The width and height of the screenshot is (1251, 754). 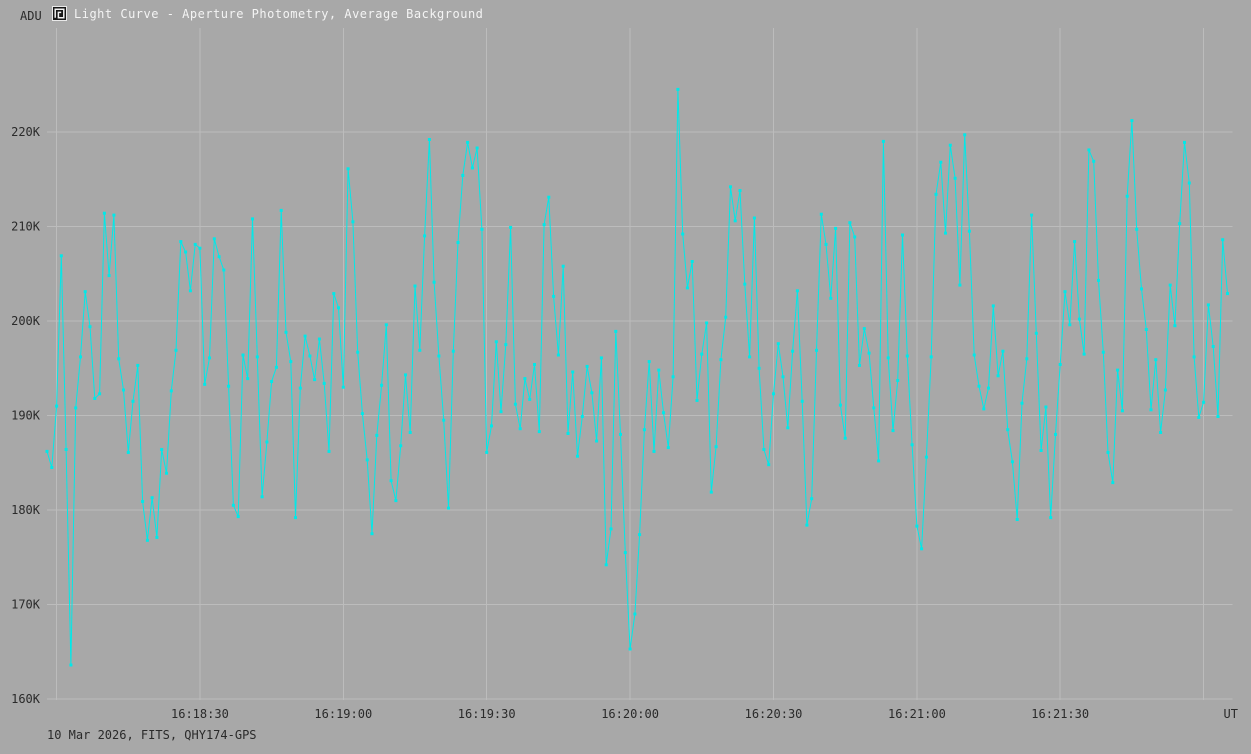 What do you see at coordinates (343, 714) in the screenshot?
I see `x-tick-label: 16:19:00` at bounding box center [343, 714].